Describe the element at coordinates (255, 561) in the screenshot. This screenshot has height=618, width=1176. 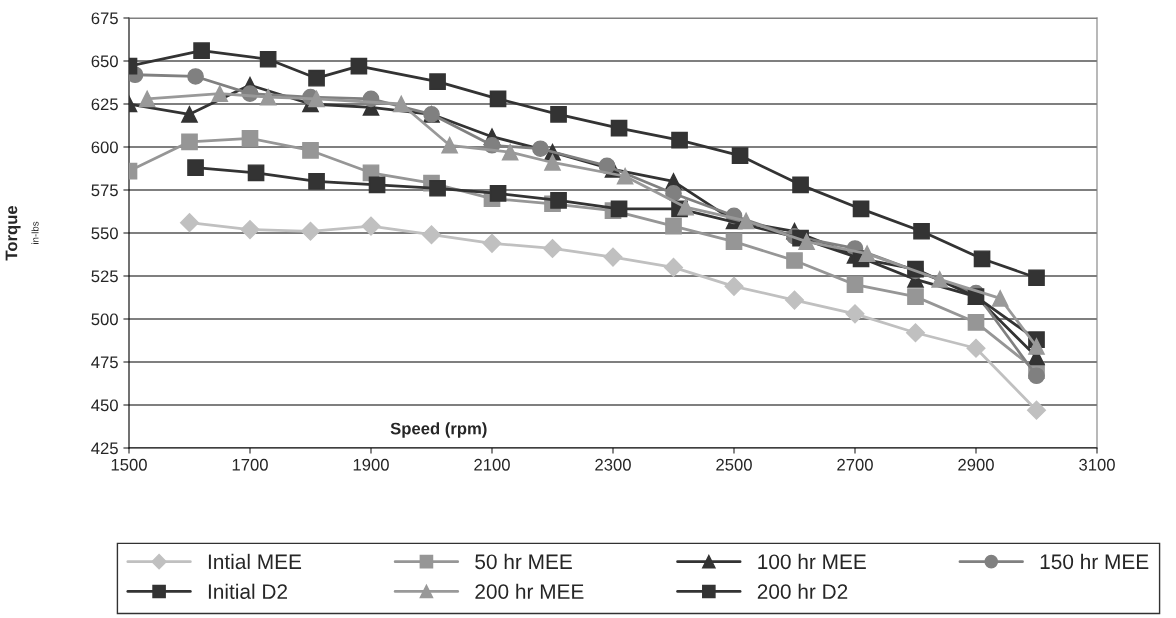
I see `legend-label: Intial MEE` at that location.